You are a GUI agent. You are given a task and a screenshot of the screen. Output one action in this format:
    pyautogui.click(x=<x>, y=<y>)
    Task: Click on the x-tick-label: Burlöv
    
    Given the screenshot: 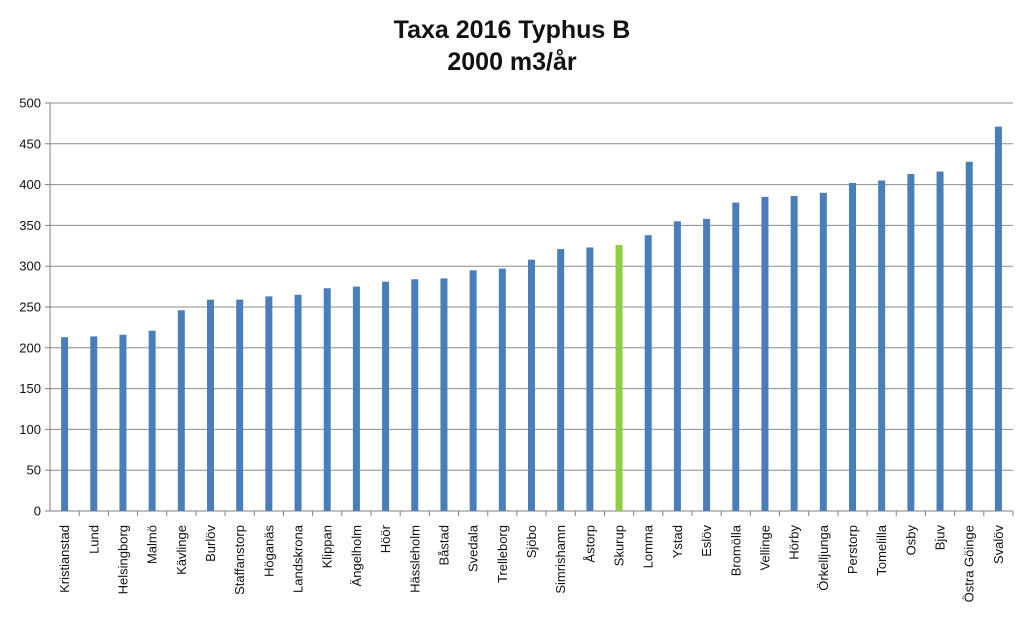 What is the action you would take?
    pyautogui.click(x=210, y=543)
    